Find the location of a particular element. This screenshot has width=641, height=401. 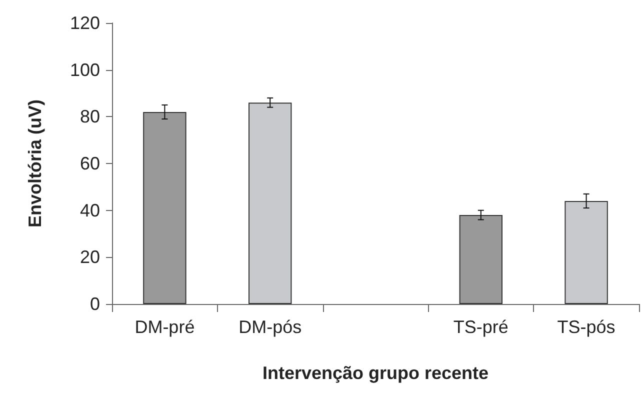

y-tick-label: 0 is located at coordinates (95, 304).